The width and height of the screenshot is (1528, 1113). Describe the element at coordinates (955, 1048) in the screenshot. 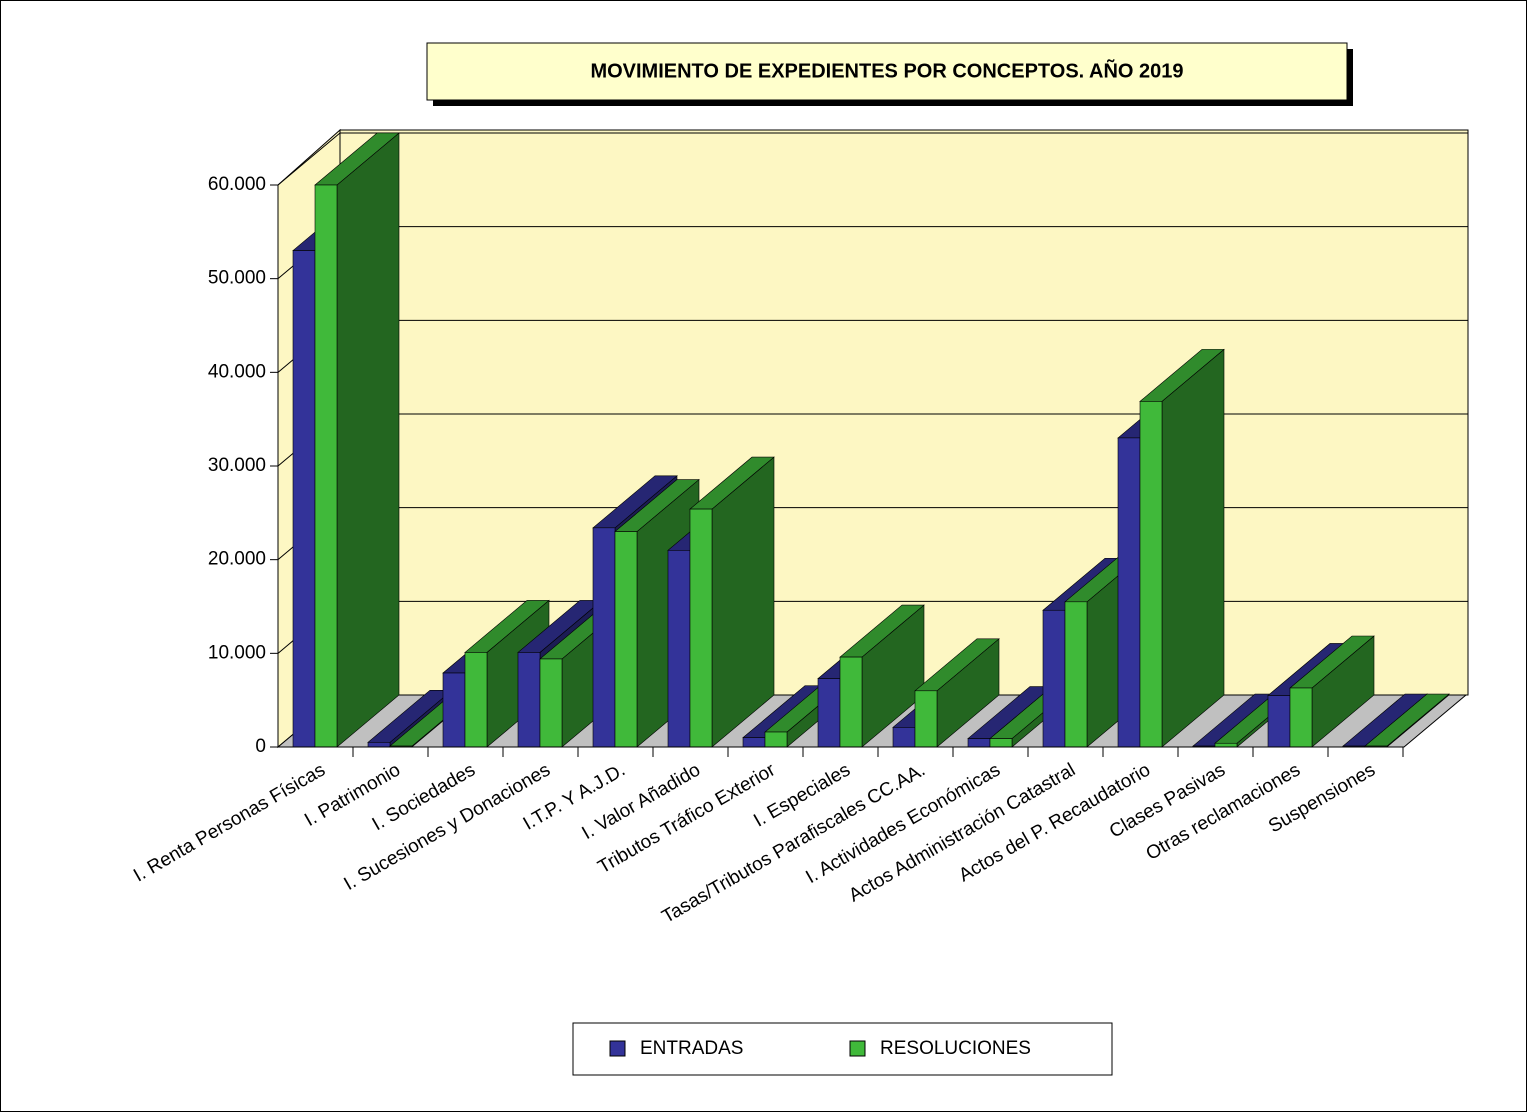

I see `legend-label: RESOLUCIONES` at that location.